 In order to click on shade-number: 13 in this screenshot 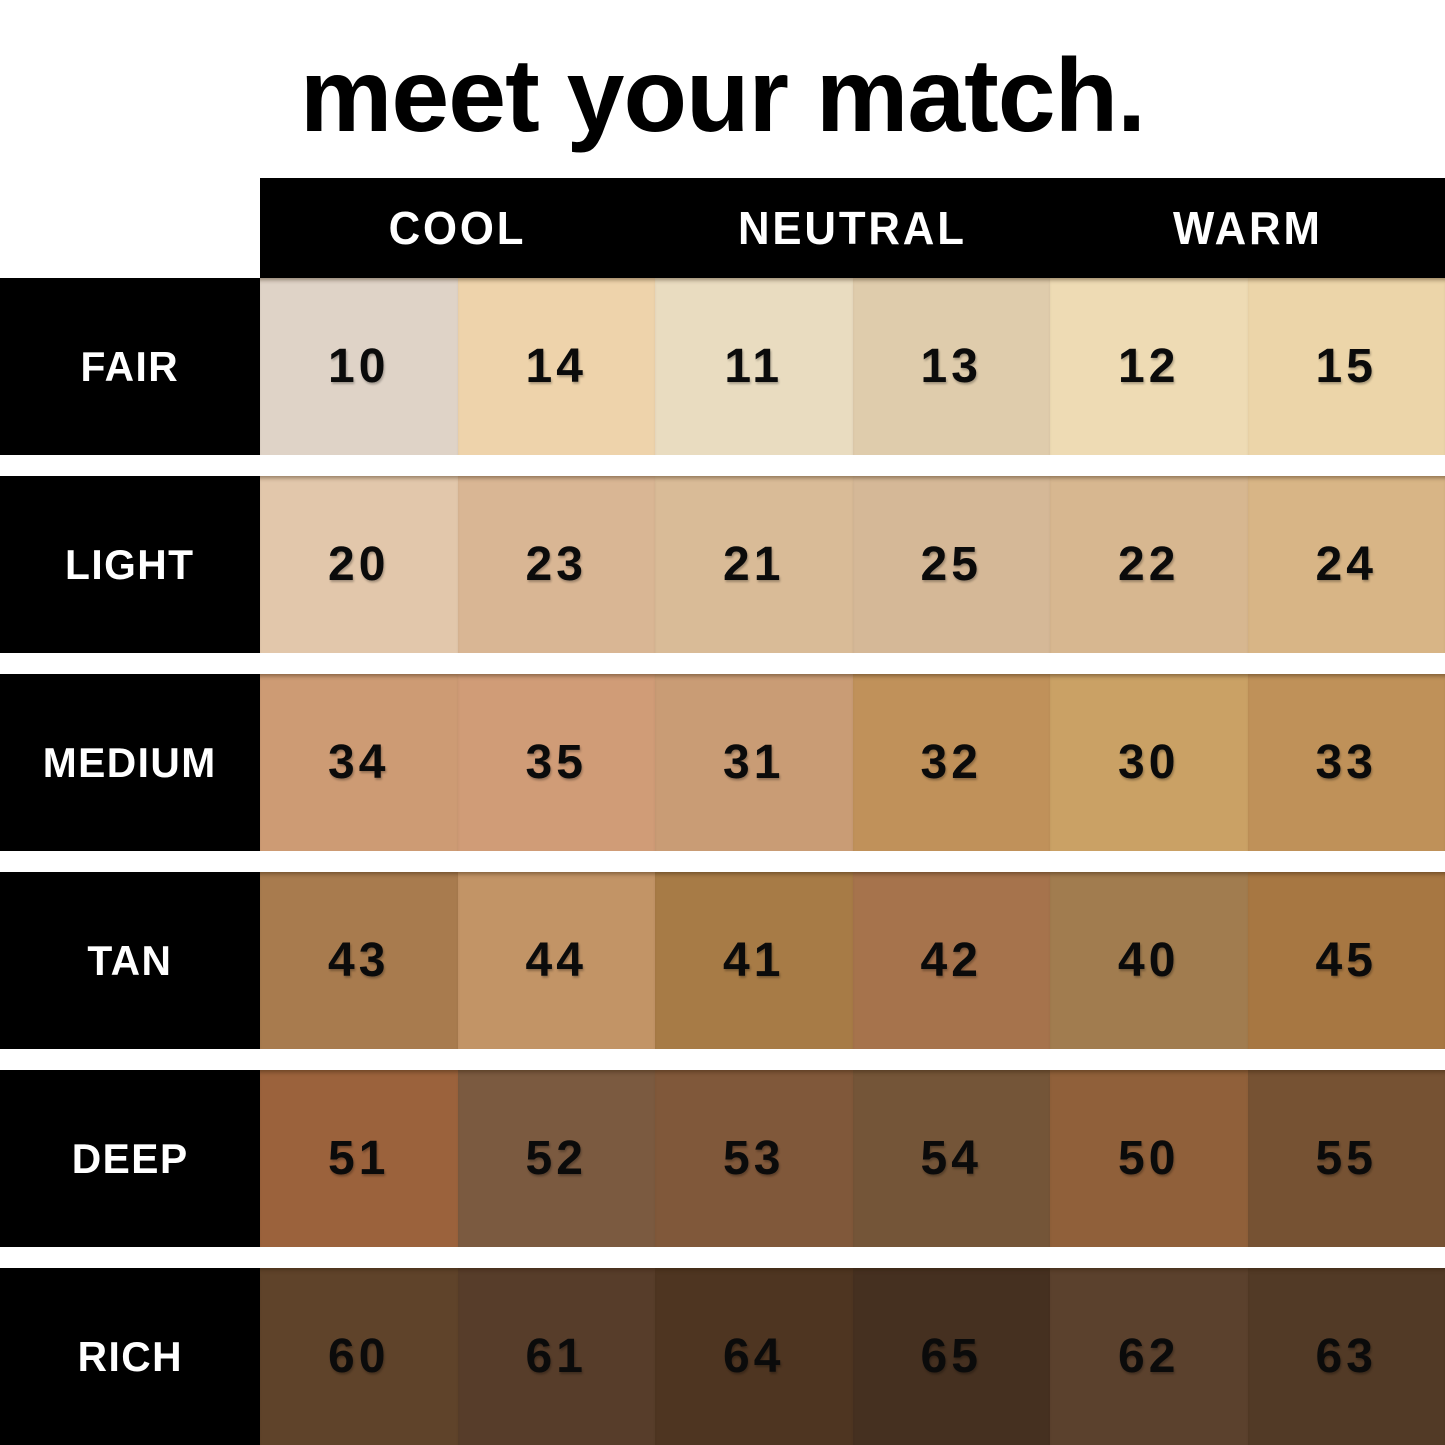, I will do `click(951, 366)`.